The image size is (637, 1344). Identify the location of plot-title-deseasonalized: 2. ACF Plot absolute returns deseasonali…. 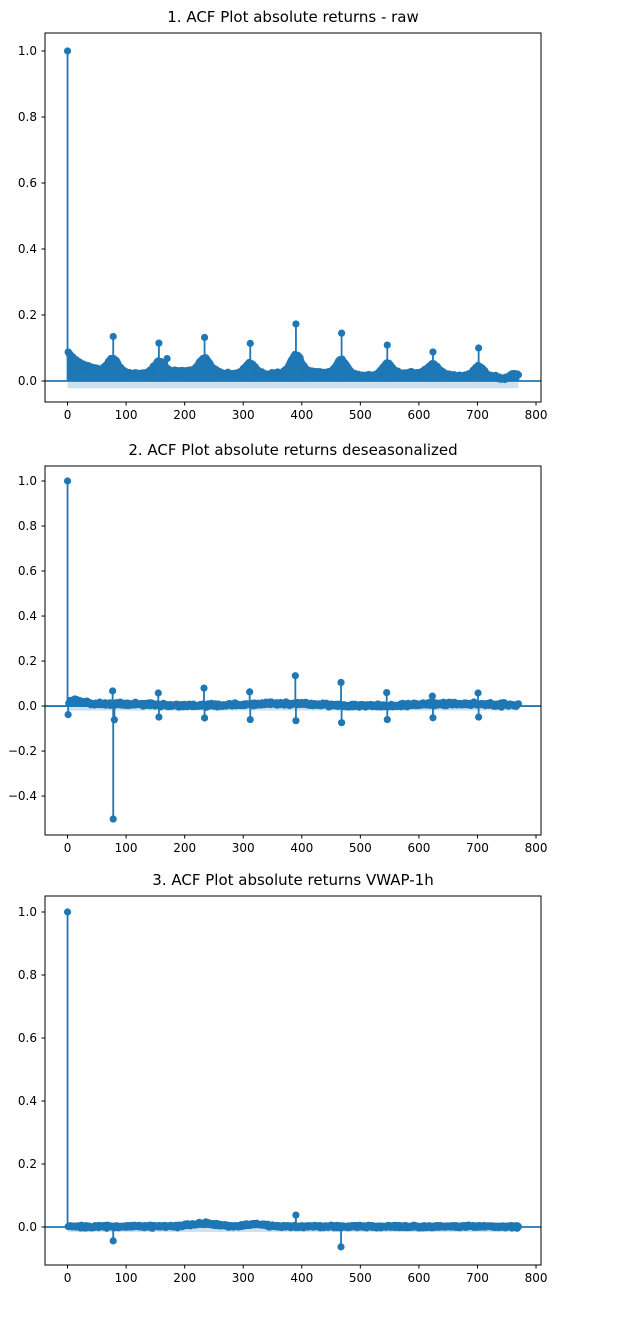
(293, 450).